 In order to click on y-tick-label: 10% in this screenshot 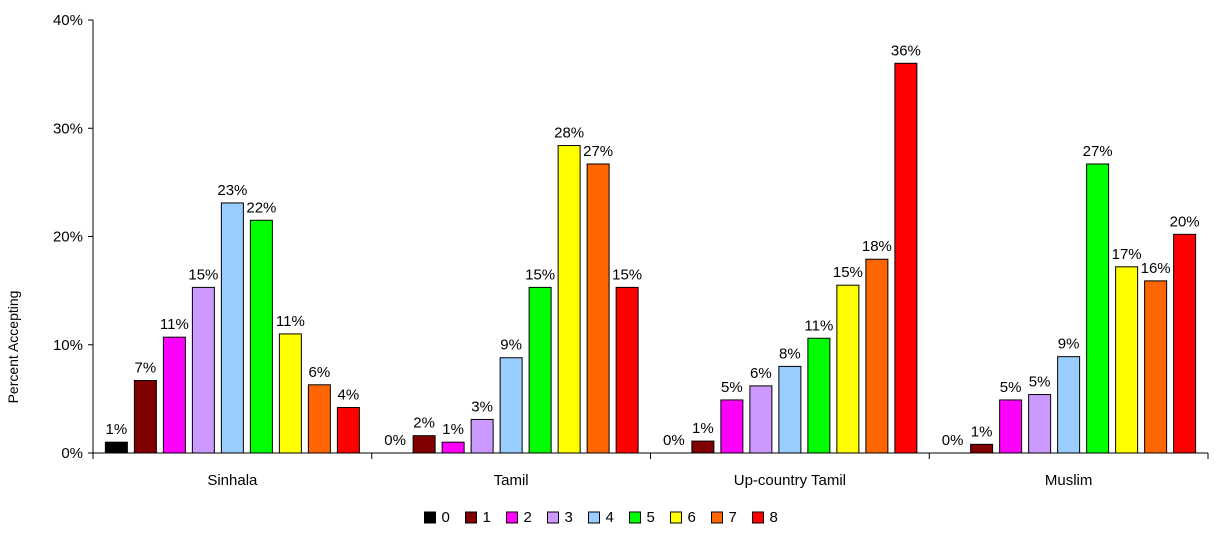, I will do `click(68, 345)`.